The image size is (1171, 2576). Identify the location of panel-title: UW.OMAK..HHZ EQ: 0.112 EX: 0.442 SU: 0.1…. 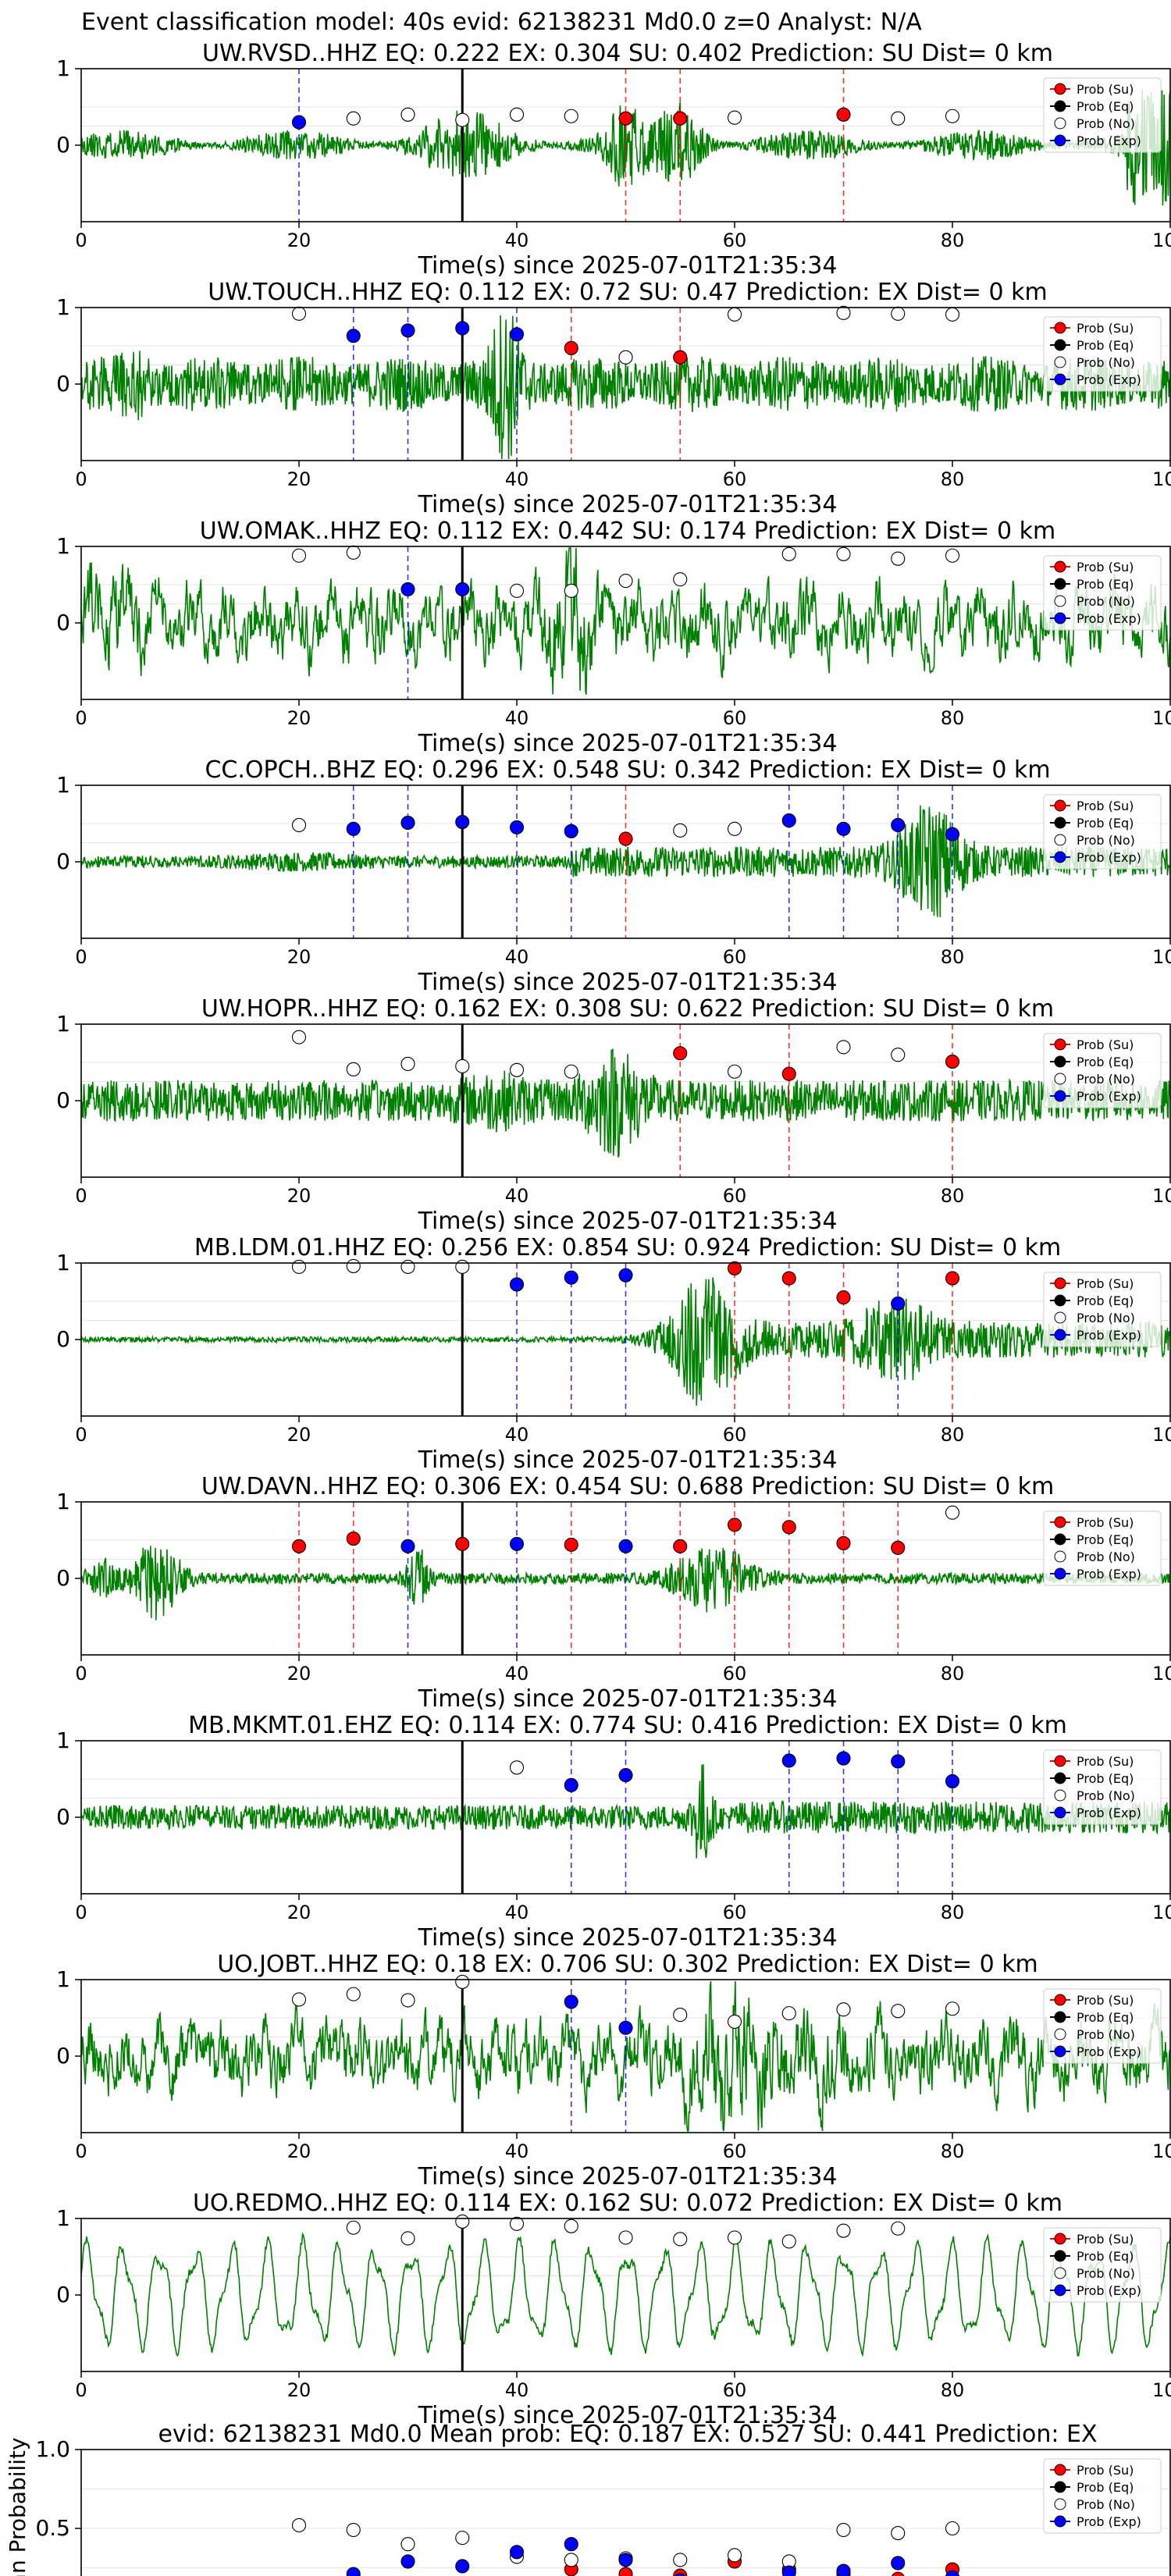
(627, 531).